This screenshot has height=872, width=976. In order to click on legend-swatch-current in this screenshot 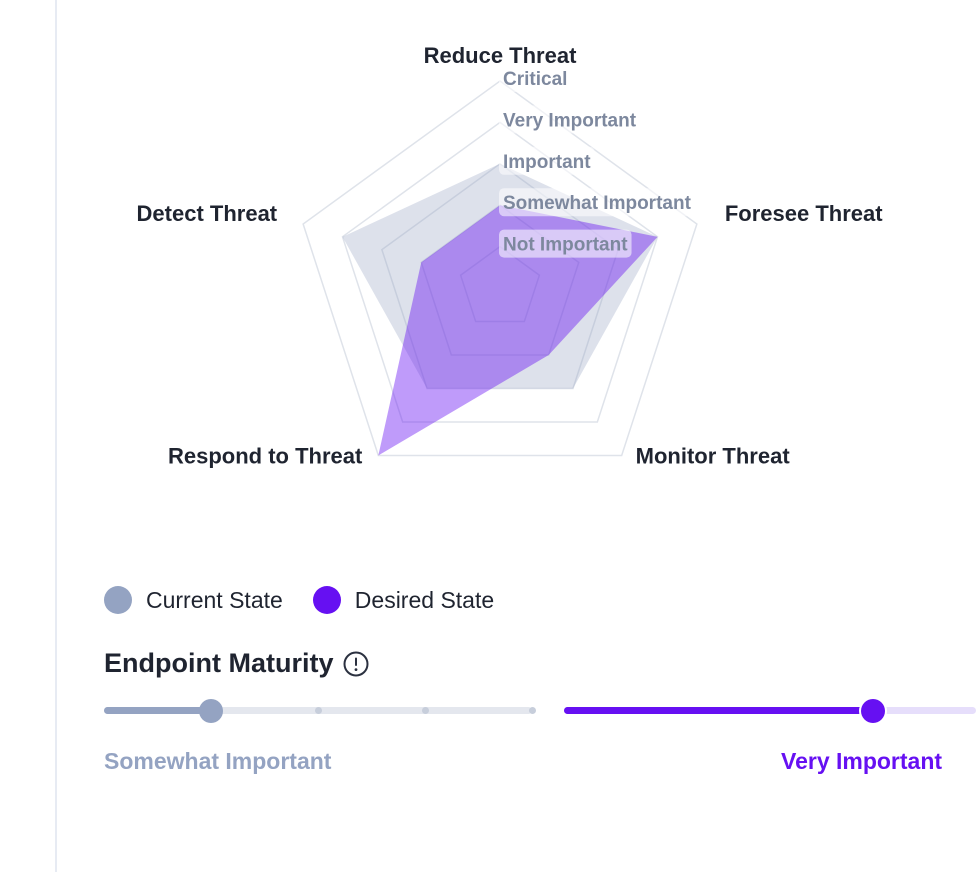, I will do `click(118, 600)`.